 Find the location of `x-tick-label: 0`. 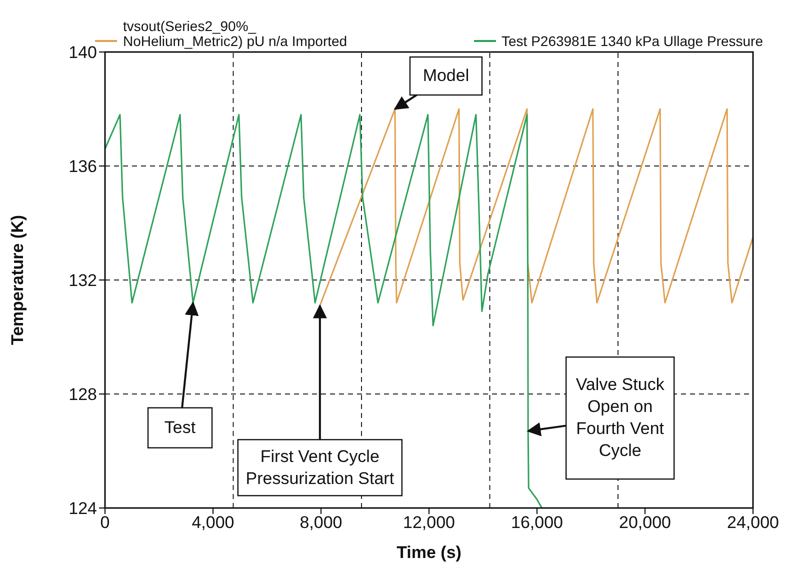

x-tick-label: 0 is located at coordinates (105, 522).